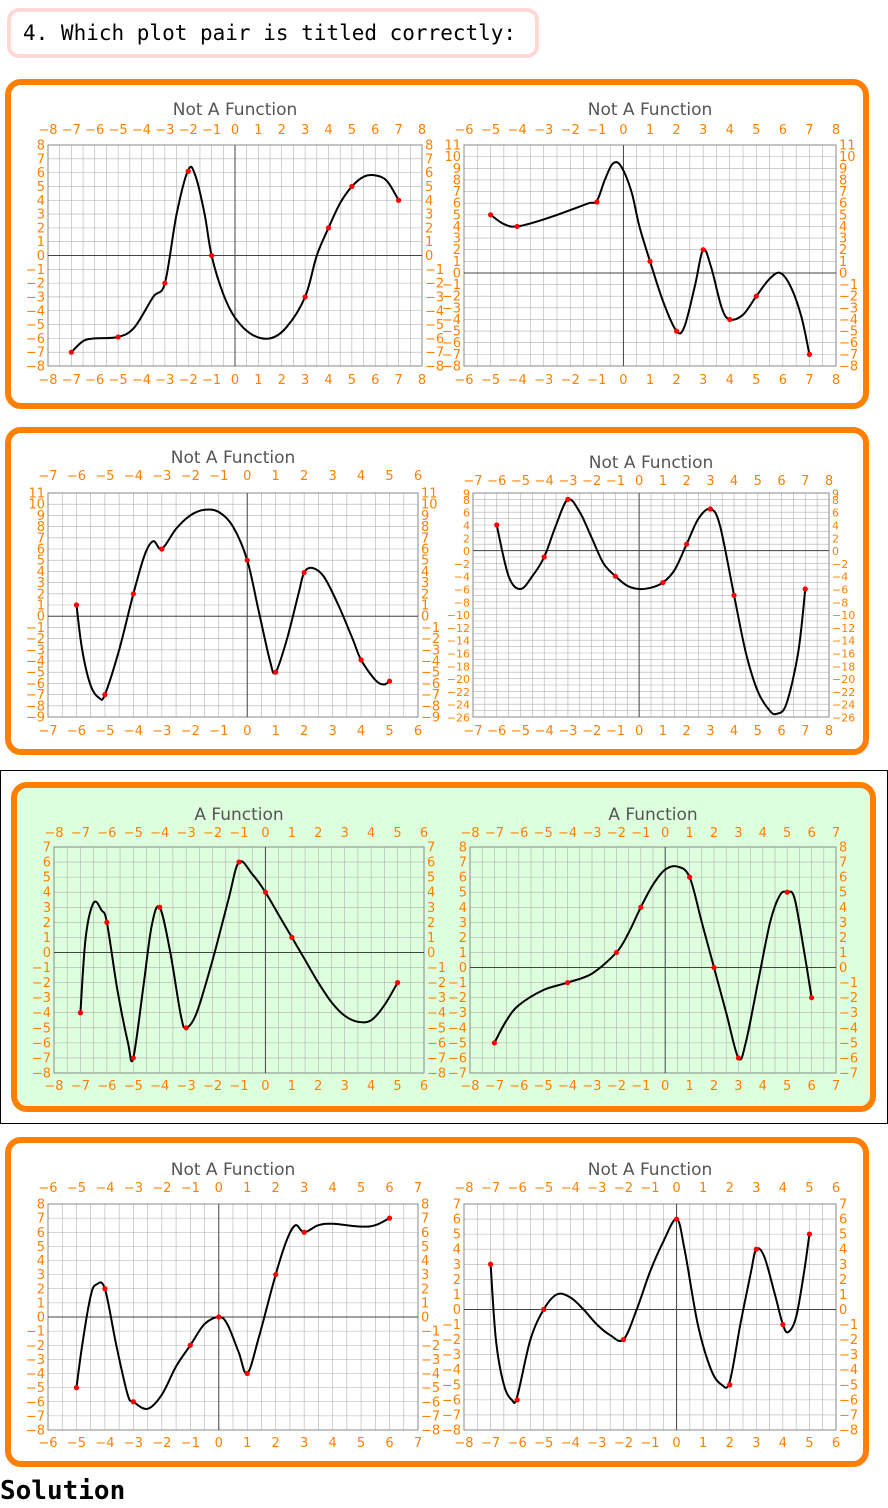 This screenshot has height=1508, width=888. What do you see at coordinates (133, 833) in the screenshot?
I see `chart-5-xtick-top: −5` at bounding box center [133, 833].